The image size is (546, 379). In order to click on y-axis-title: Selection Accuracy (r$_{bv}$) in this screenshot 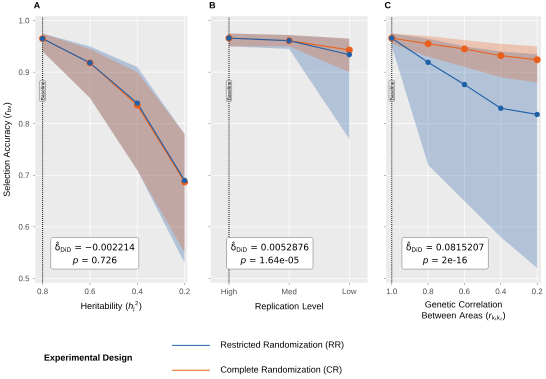, I will do `click(7, 149)`.